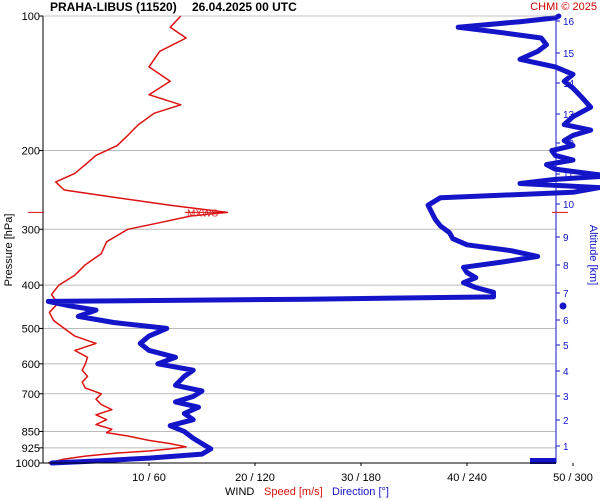  What do you see at coordinates (566, 266) in the screenshot?
I see `altitude-tick-label: 8` at bounding box center [566, 266].